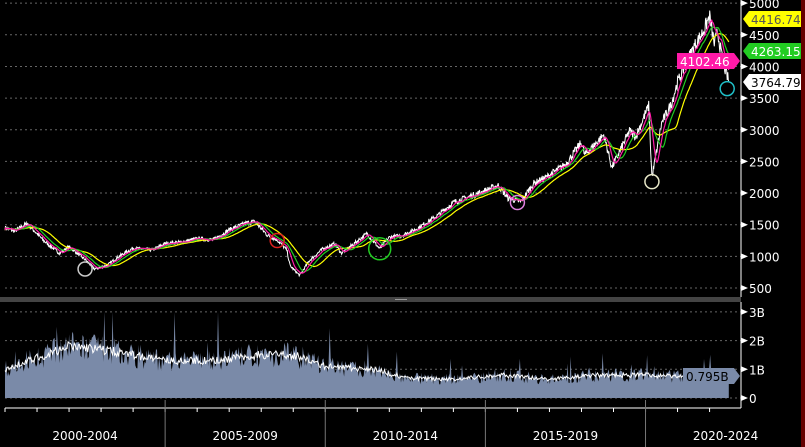 The image size is (805, 447). Describe the element at coordinates (764, 67) in the screenshot. I see `y-tick-label: 4000` at that location.